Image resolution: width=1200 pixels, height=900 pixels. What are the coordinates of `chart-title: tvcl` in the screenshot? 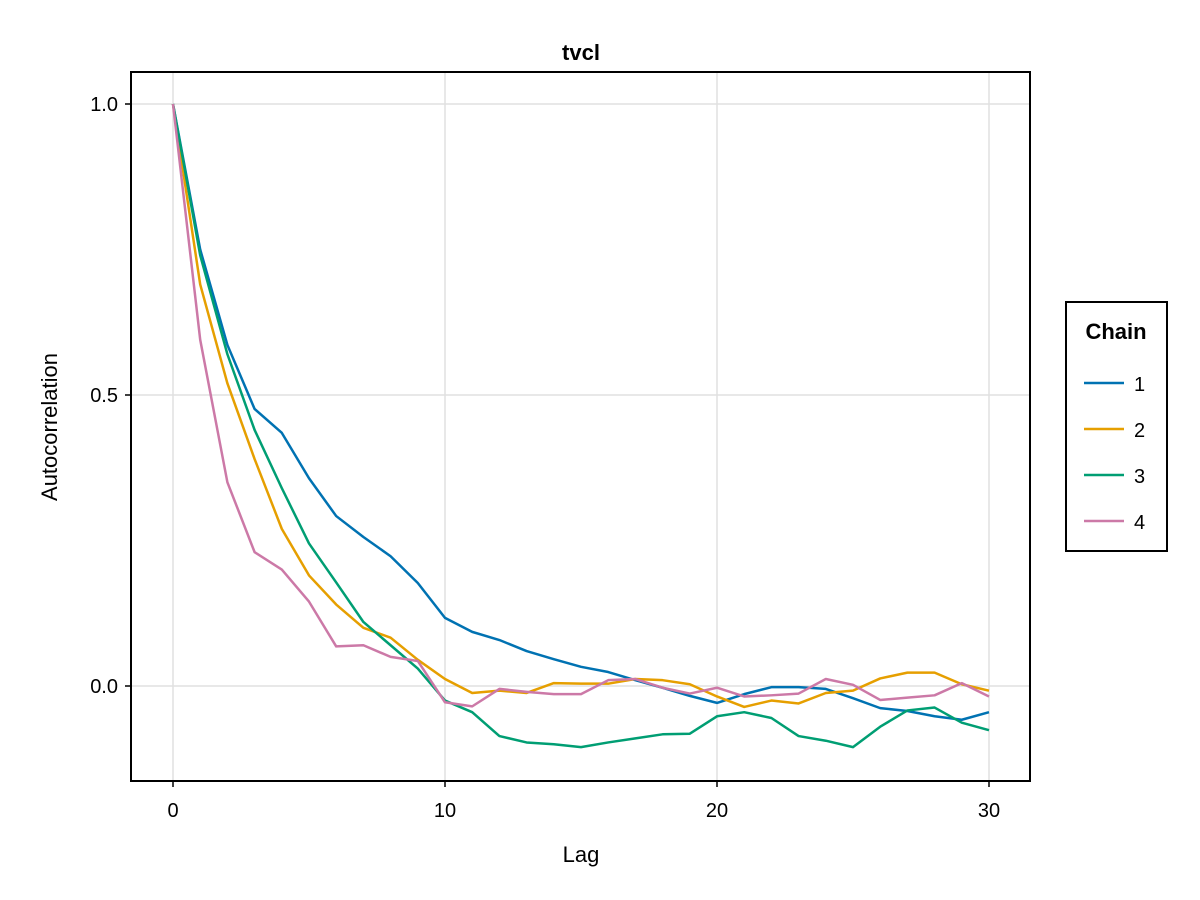 It's located at (581, 52).